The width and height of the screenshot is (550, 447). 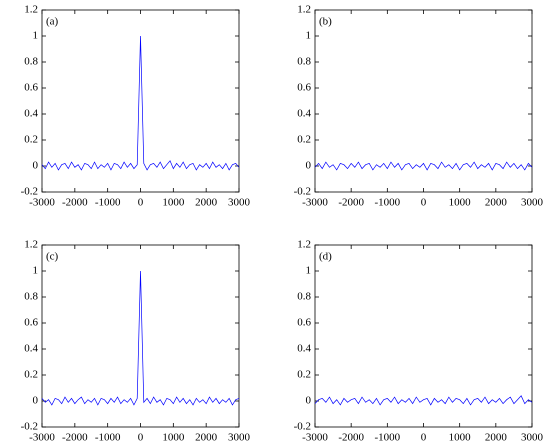 I want to click on panel-label: (a), so click(x=52, y=22).